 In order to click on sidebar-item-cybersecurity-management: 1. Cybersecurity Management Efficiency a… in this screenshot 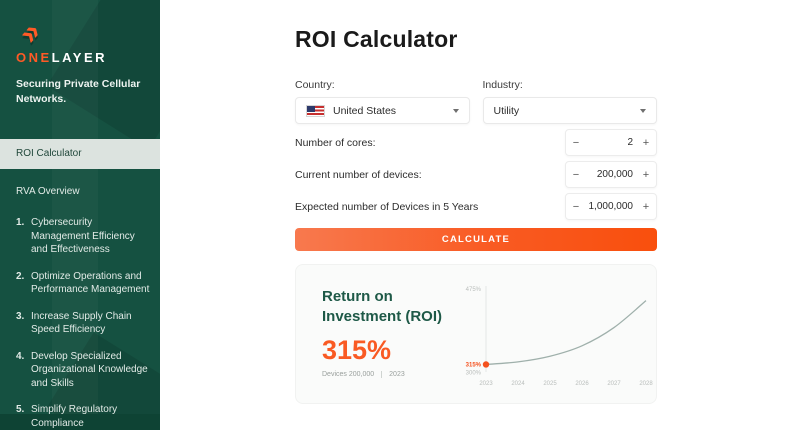, I will do `click(75, 236)`.